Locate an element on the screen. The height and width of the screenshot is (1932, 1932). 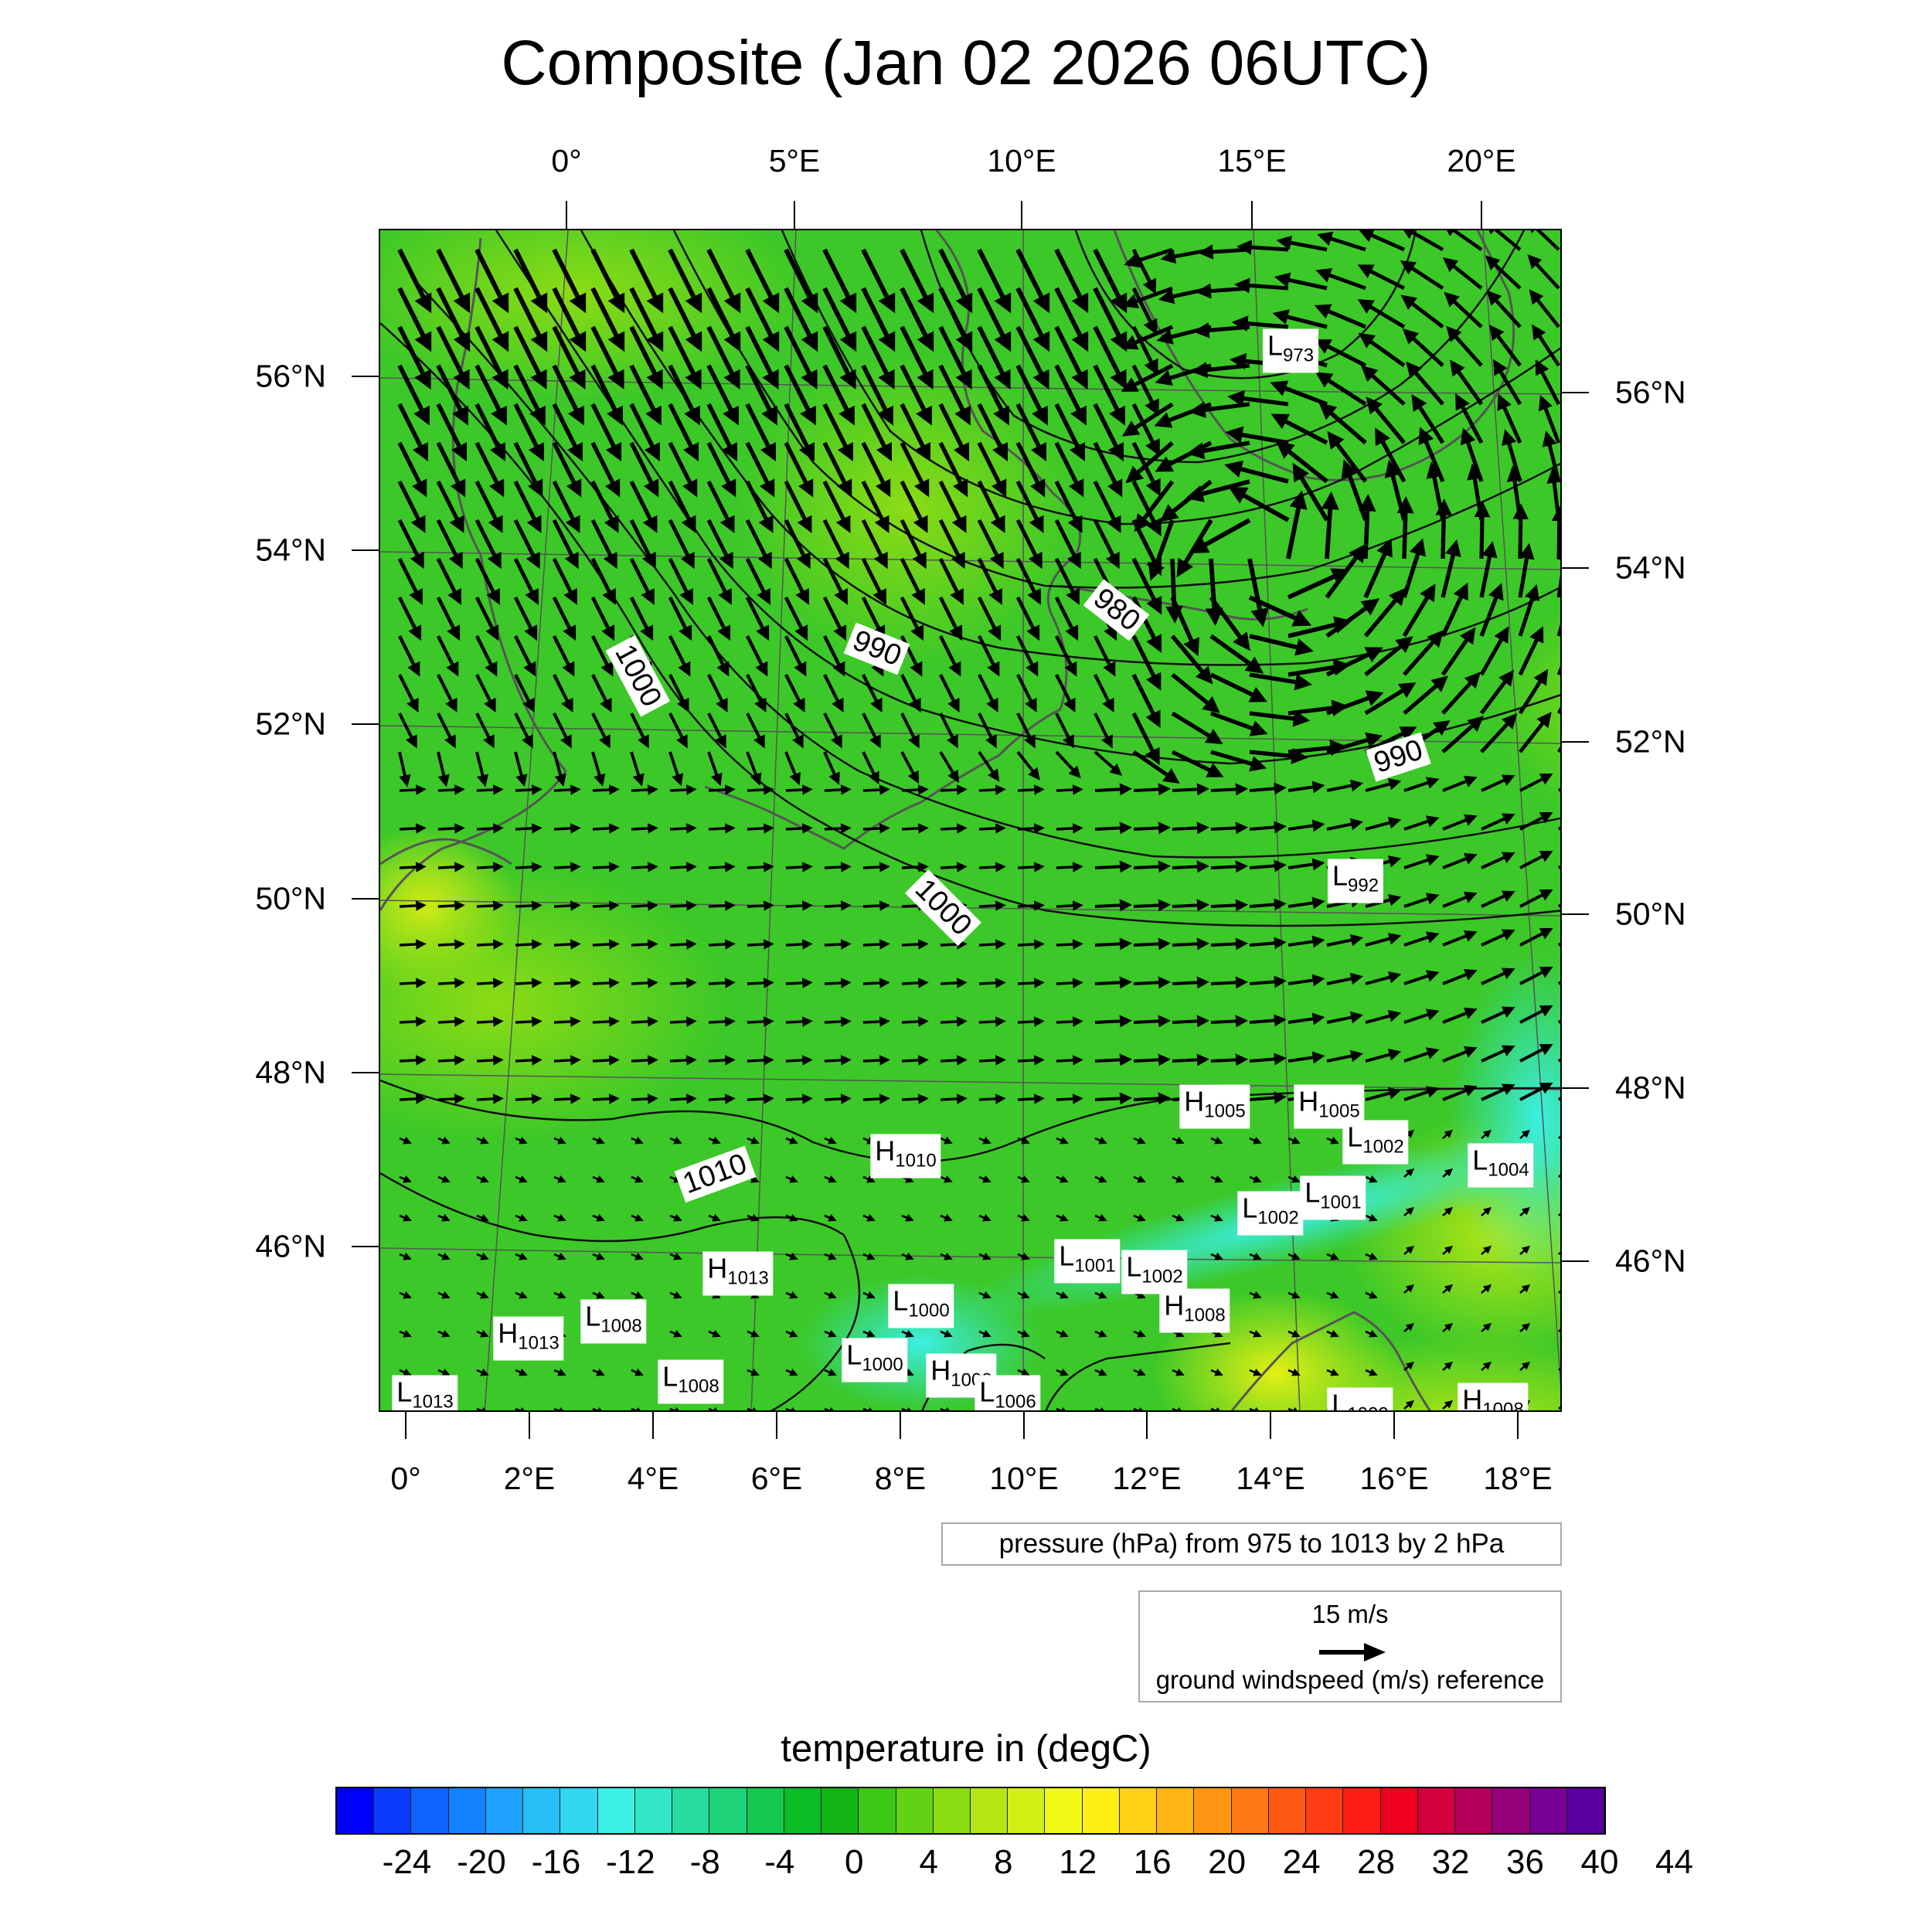
top-lon-tick: 5°E is located at coordinates (794, 161).